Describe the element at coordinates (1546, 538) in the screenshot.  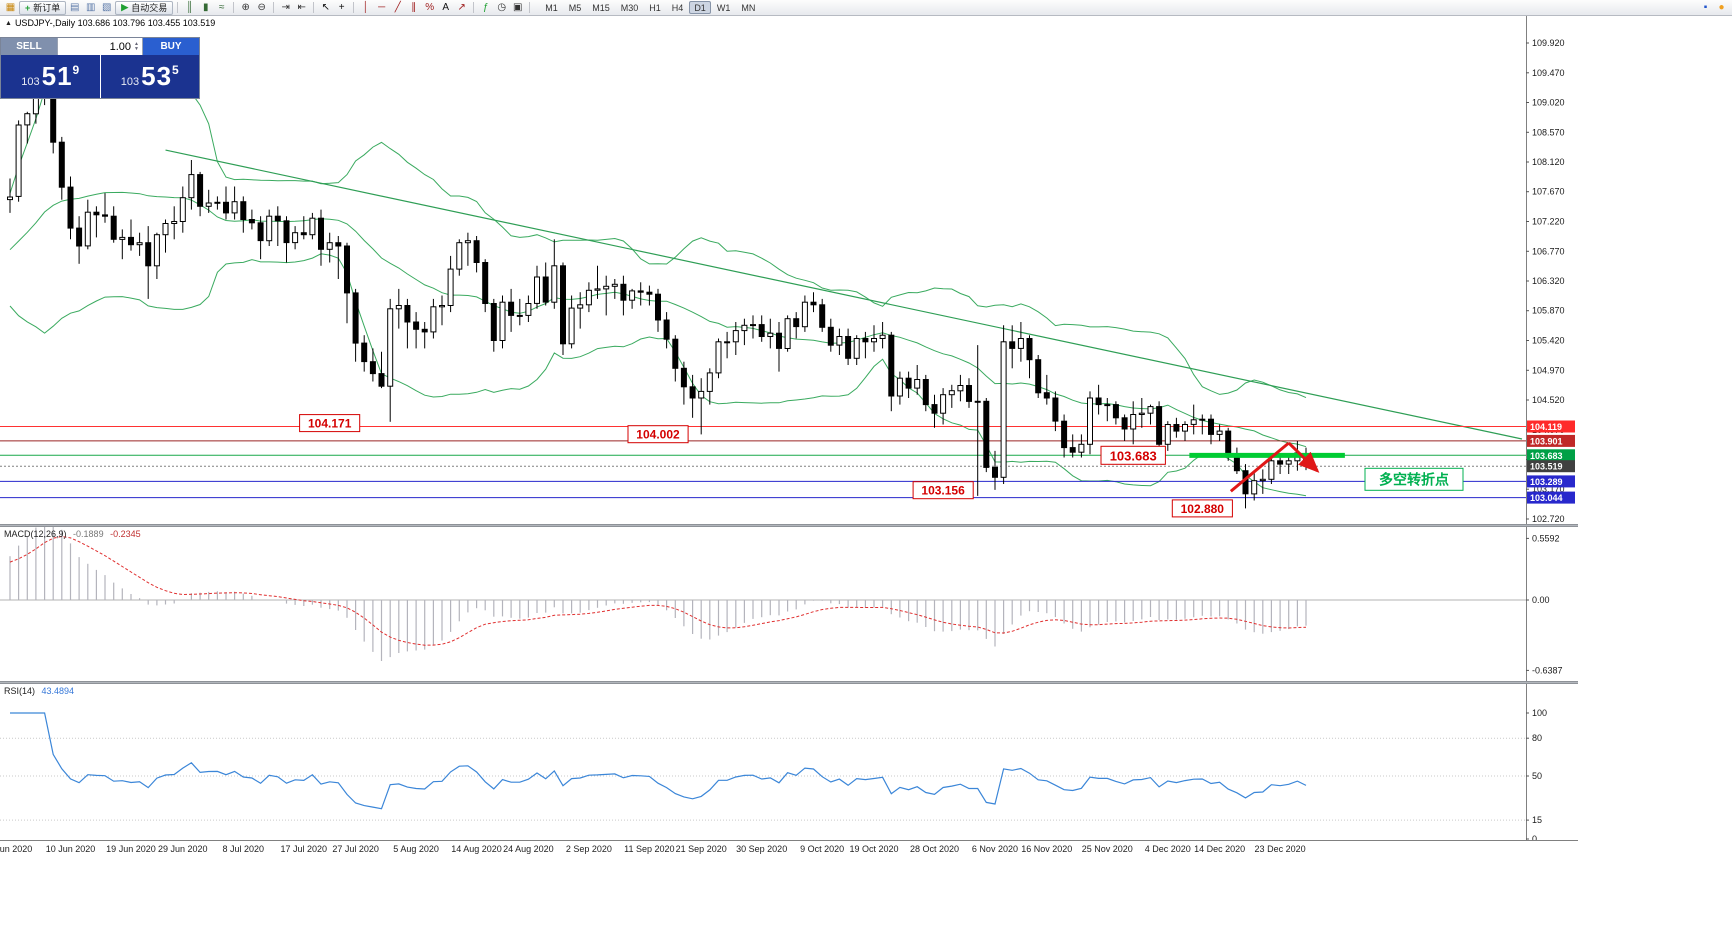
I see `svg-text: 0.5592` at that location.